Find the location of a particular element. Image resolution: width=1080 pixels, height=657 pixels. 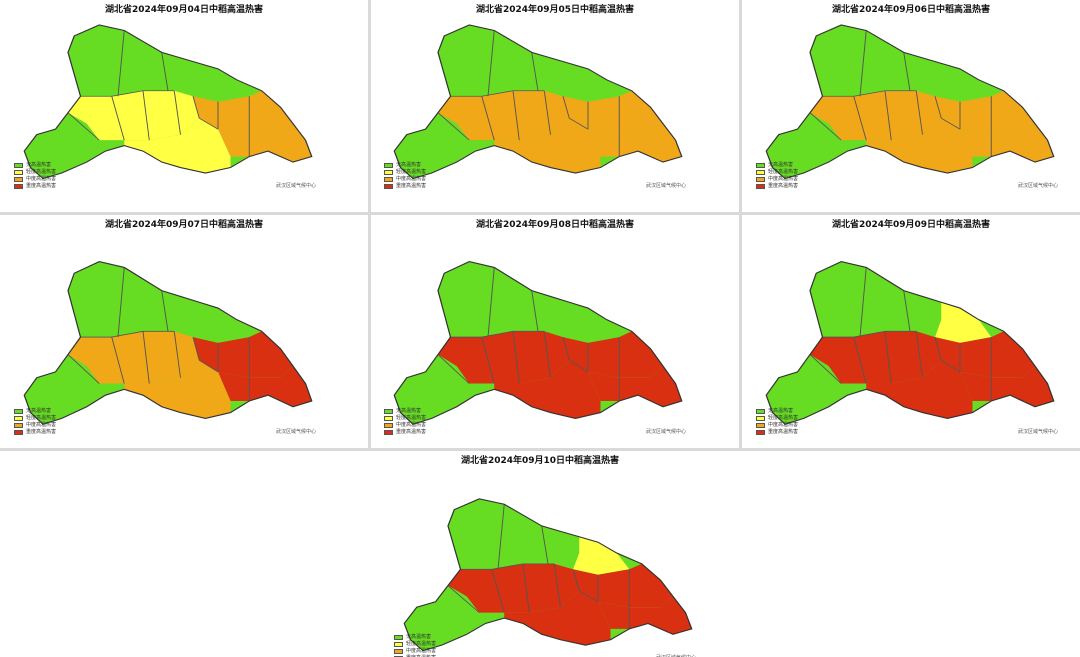

panel-title: 湖北省2024年09月09日中稻高温热害 is located at coordinates (911, 225).